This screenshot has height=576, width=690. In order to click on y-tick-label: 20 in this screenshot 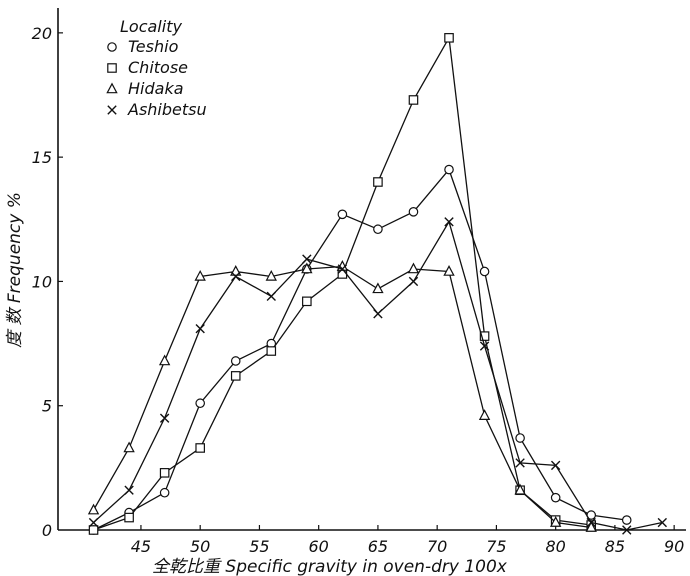, I will do `click(42, 33)`.